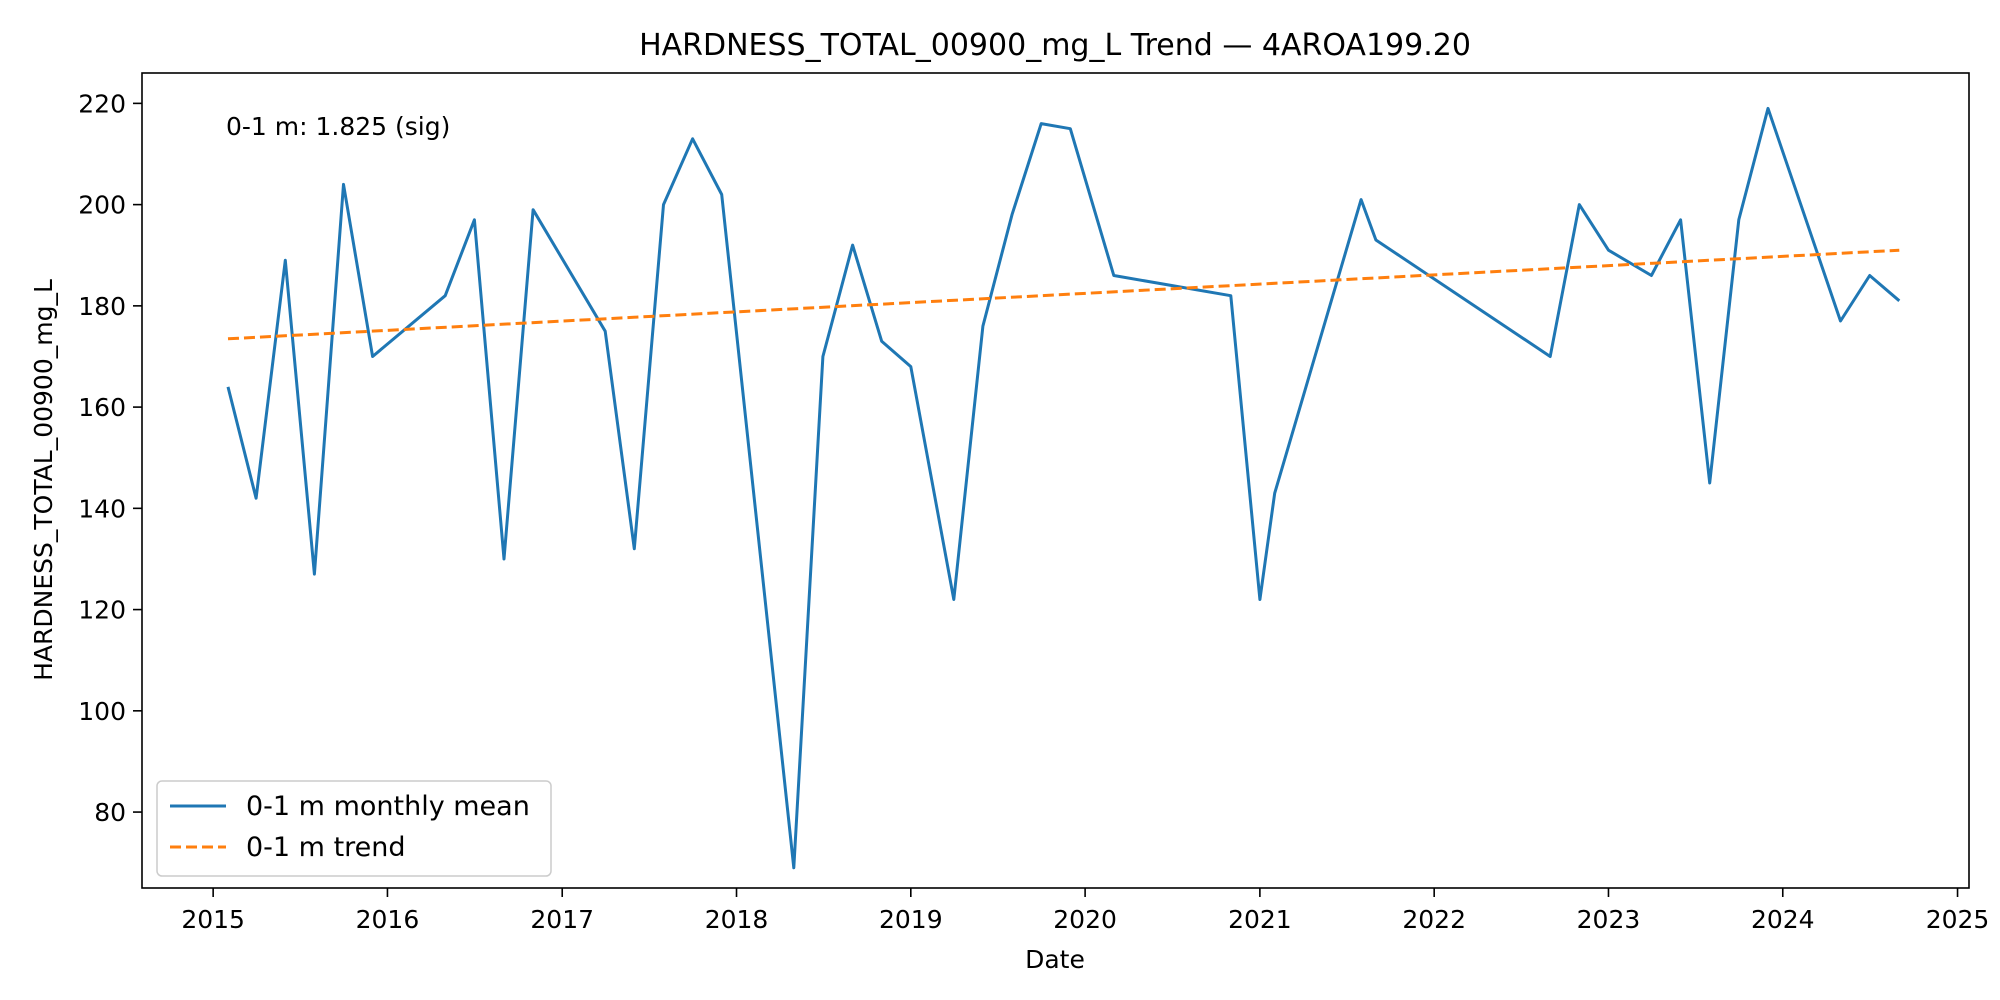 The width and height of the screenshot is (2000, 1000). What do you see at coordinates (326, 847) in the screenshot?
I see `legend-label-trend: 0-1 m trend` at bounding box center [326, 847].